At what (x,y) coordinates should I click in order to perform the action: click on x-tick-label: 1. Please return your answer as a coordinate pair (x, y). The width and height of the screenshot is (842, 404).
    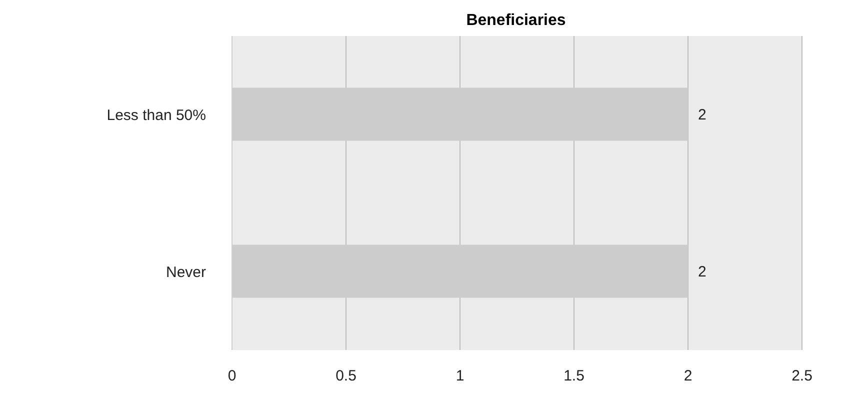
    Looking at the image, I should click on (460, 376).